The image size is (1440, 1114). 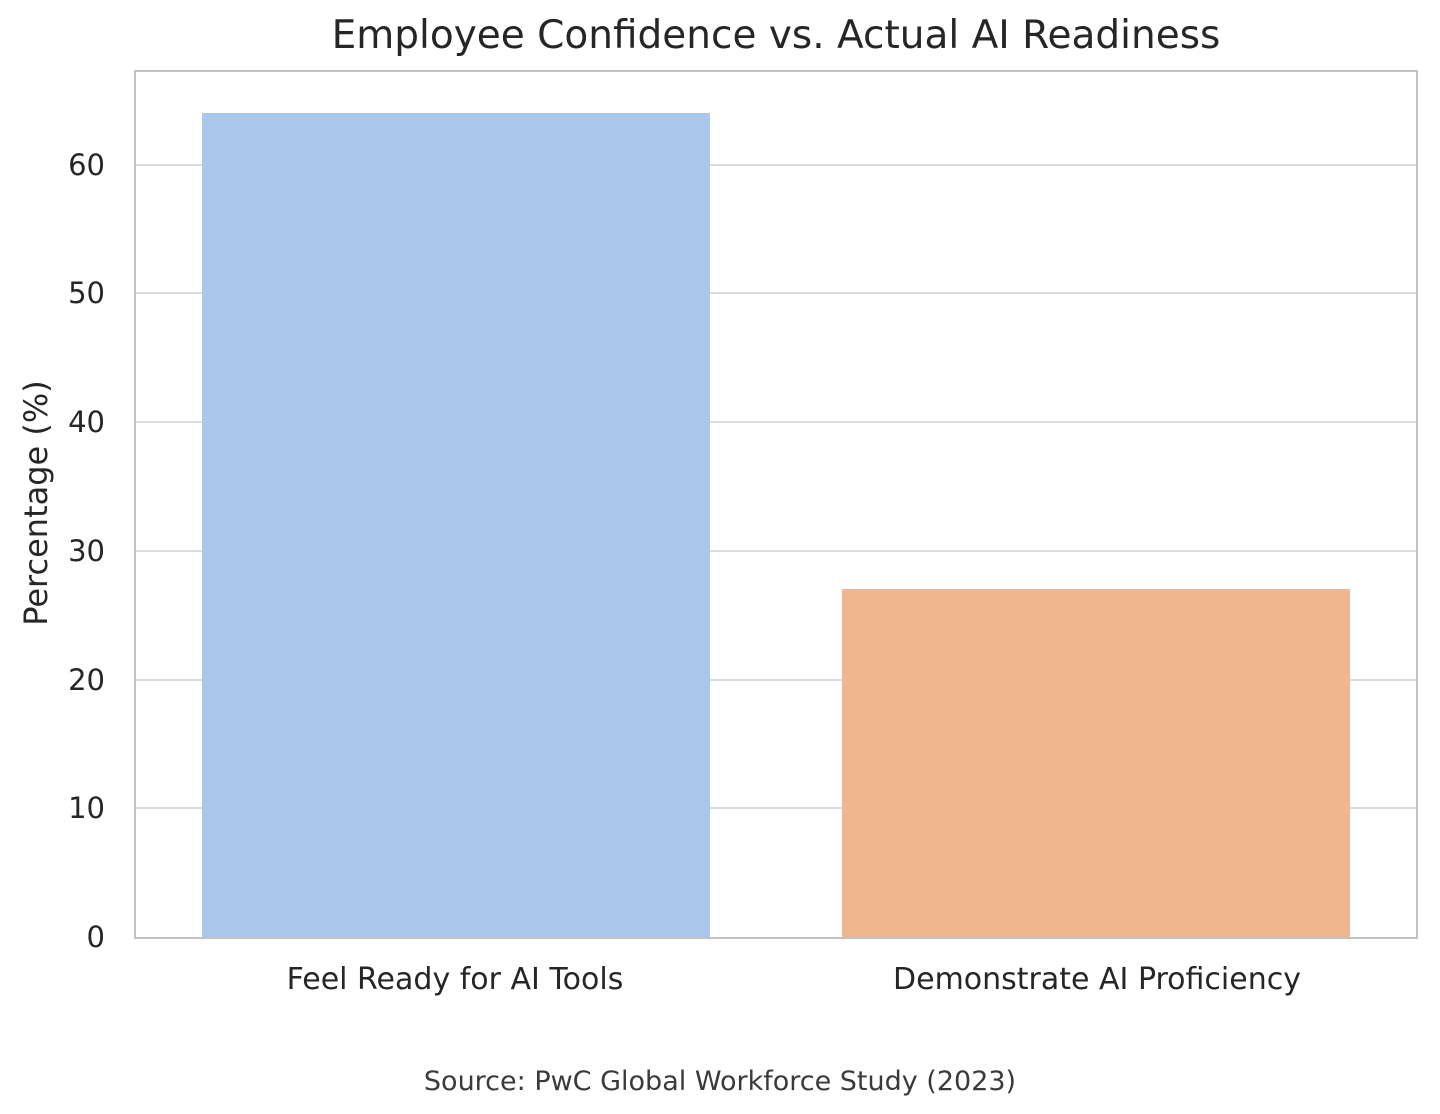 What do you see at coordinates (86, 679) in the screenshot?
I see `y-tick-label-20: 20` at bounding box center [86, 679].